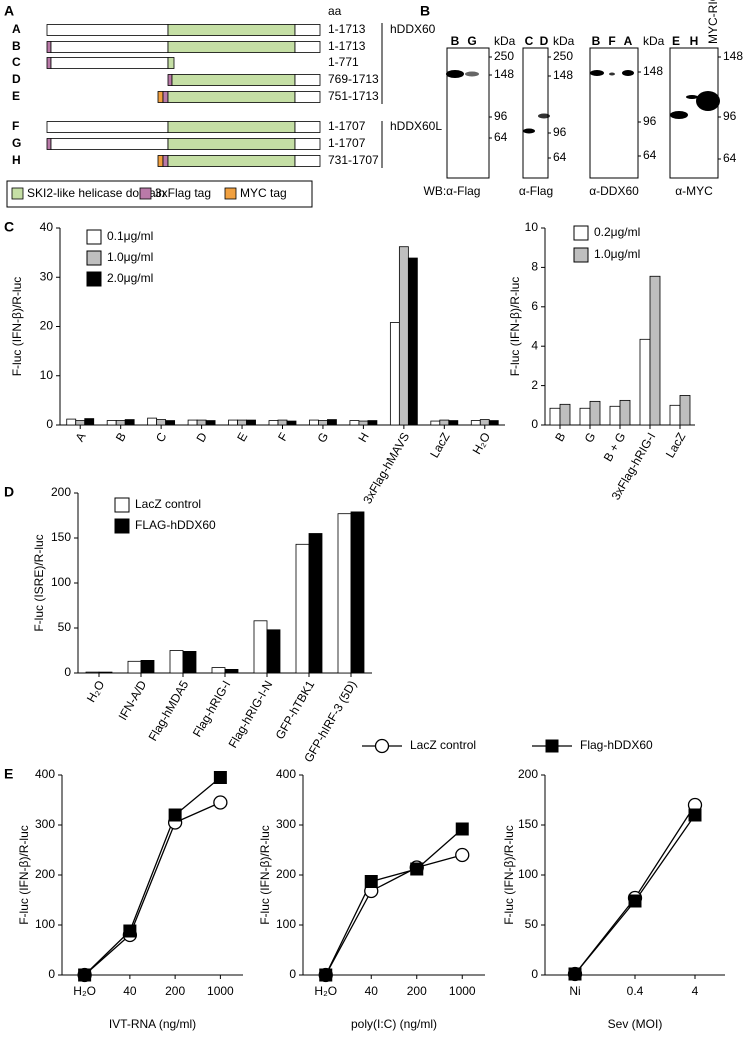 Image resolution: width=747 pixels, height=1039 pixels. Describe the element at coordinates (616, 745) in the screenshot. I see `legend-label: Flag-hDDX60` at that location.